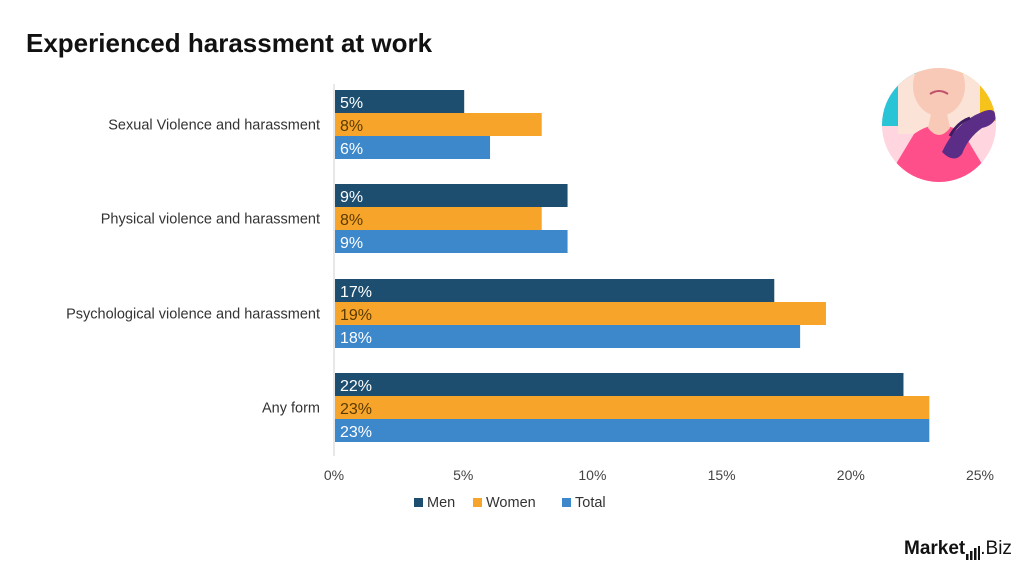  Describe the element at coordinates (291, 409) in the screenshot. I see `category-label: Any form` at that location.